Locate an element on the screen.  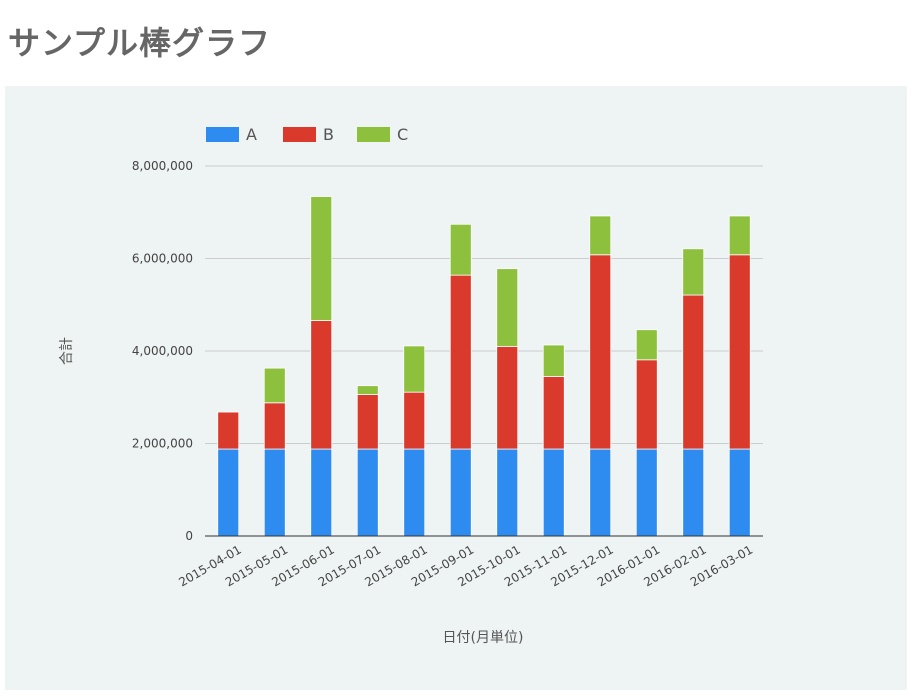
page-title: サンプル棒グラフ is located at coordinates (140, 43).